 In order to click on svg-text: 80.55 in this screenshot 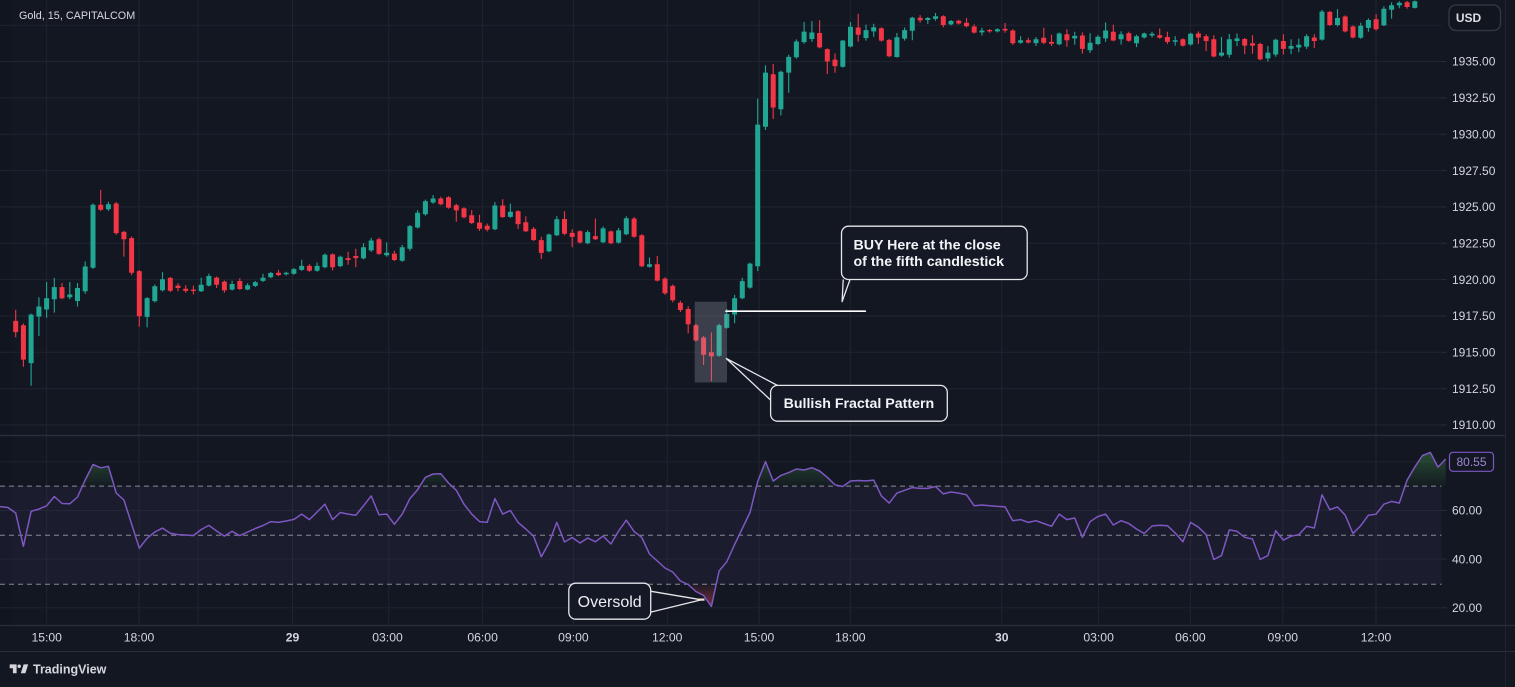, I will do `click(1471, 462)`.